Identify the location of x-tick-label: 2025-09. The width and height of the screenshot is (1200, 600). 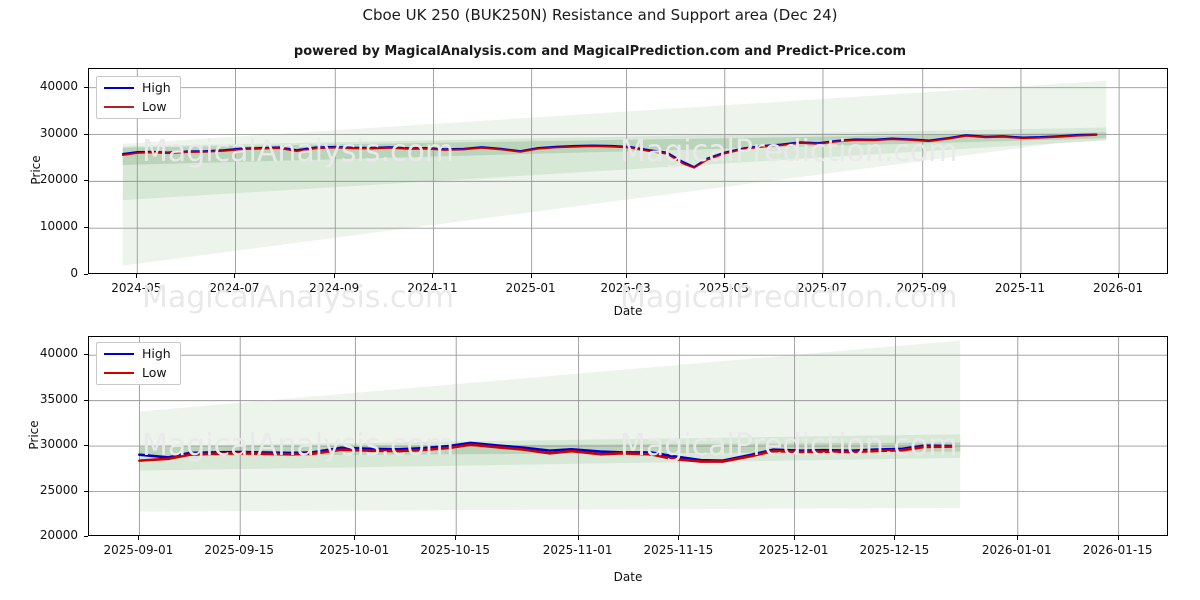
(921, 288).